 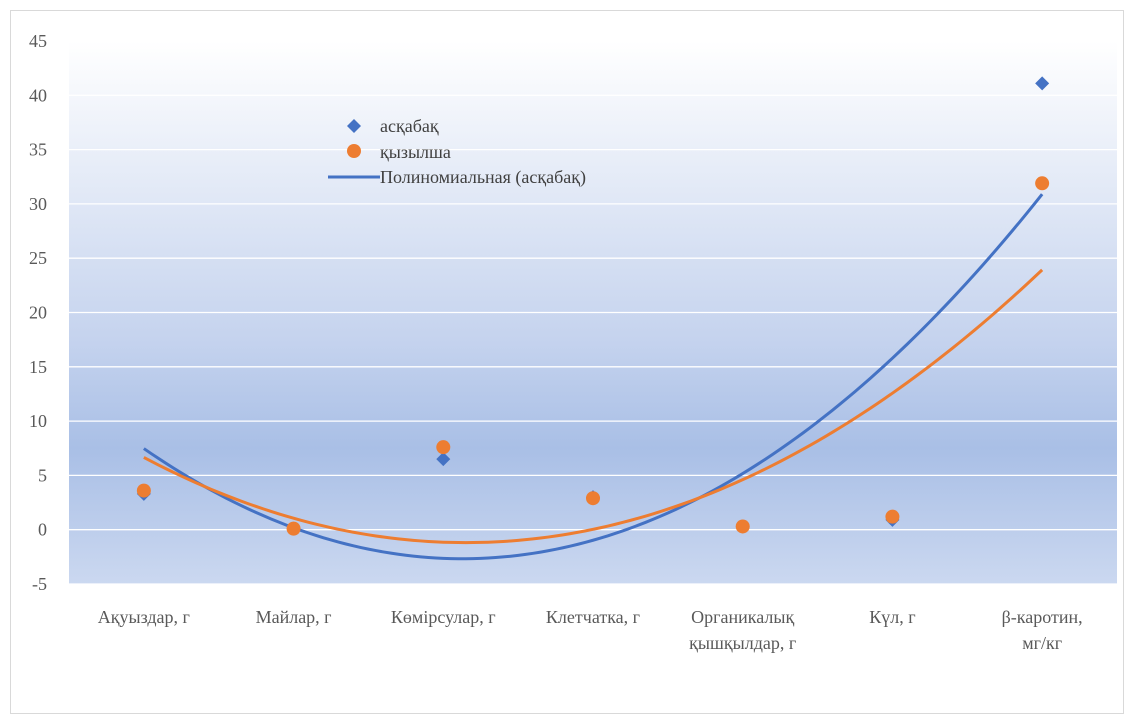 I want to click on y-tick-label: 45, so click(x=38, y=41).